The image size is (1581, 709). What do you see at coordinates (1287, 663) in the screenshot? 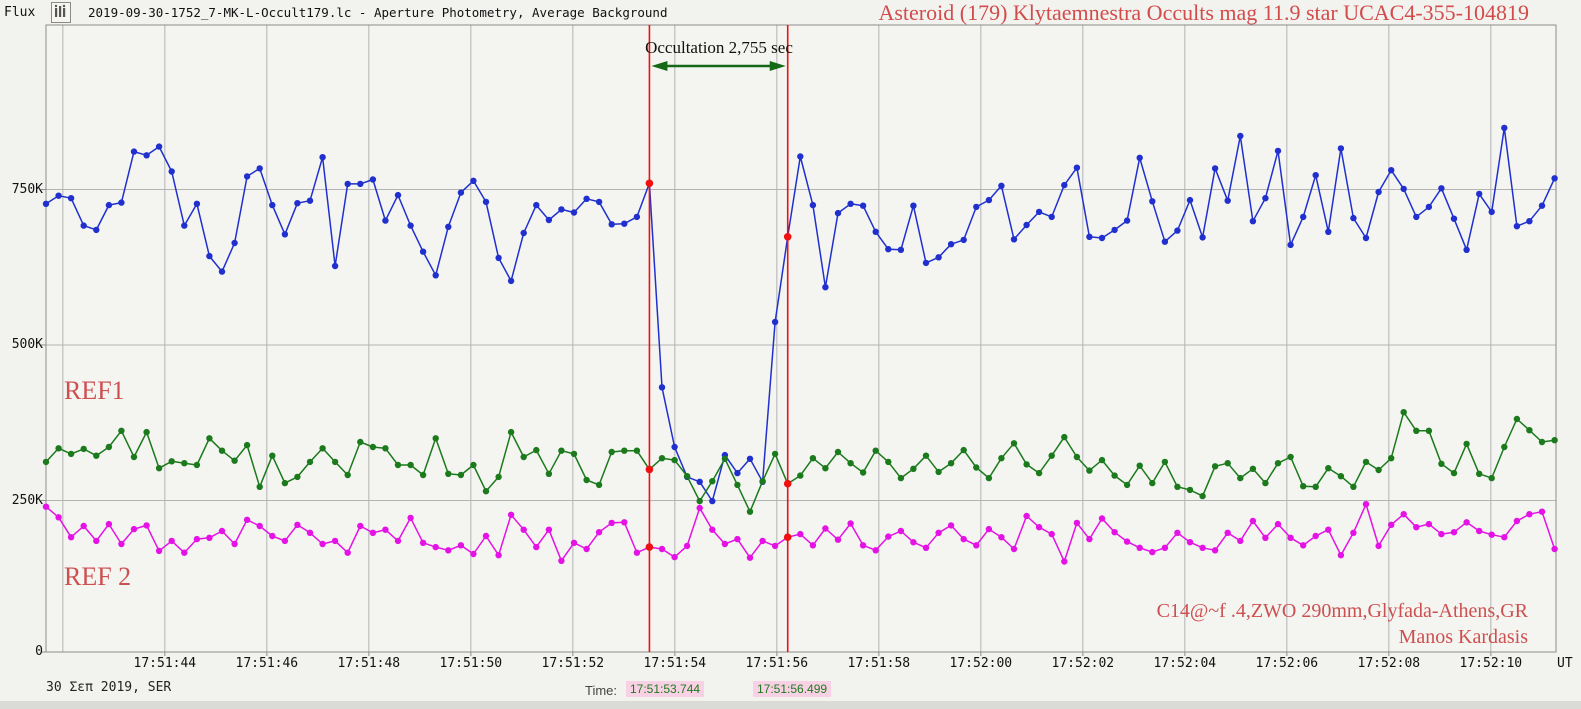
I see `x-tick-label: 17:52:06` at bounding box center [1287, 663].